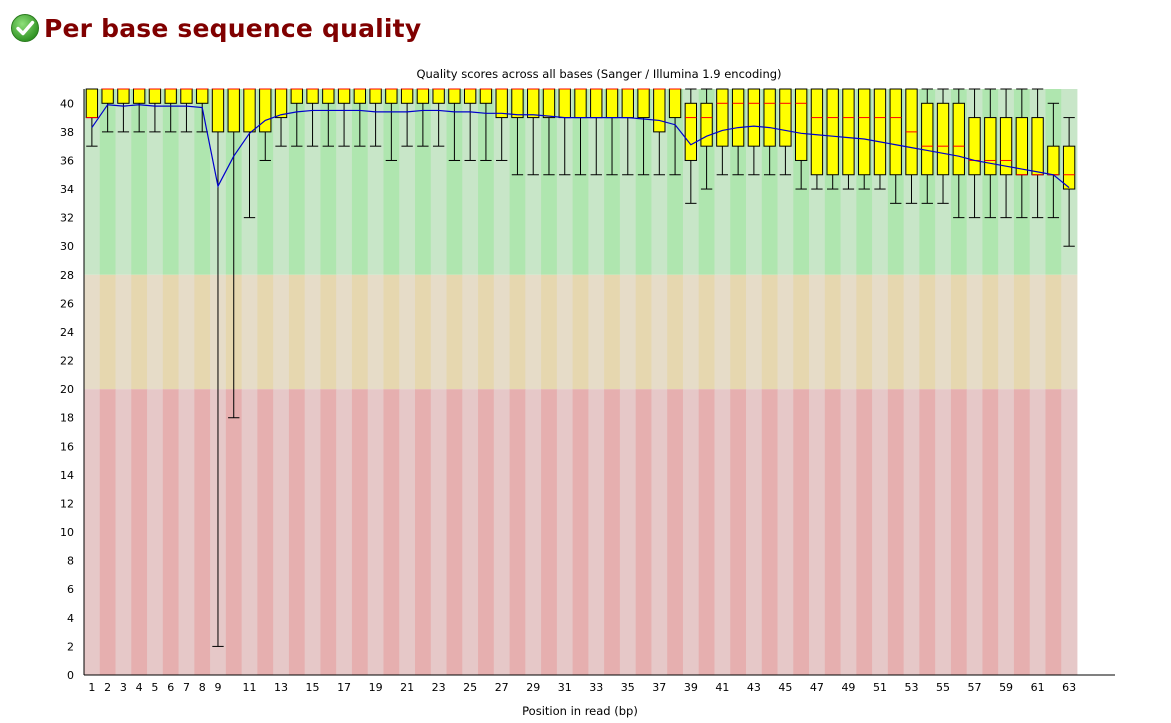 The width and height of the screenshot is (1171, 723). What do you see at coordinates (67, 246) in the screenshot?
I see `y-tick-label: 30` at bounding box center [67, 246].